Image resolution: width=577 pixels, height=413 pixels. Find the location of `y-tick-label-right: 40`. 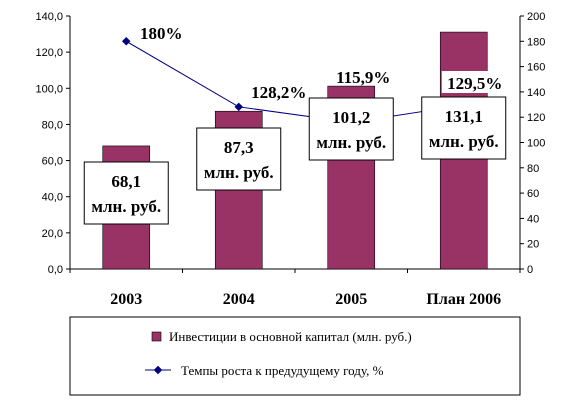

y-tick-label-right: 40 is located at coordinates (533, 219).